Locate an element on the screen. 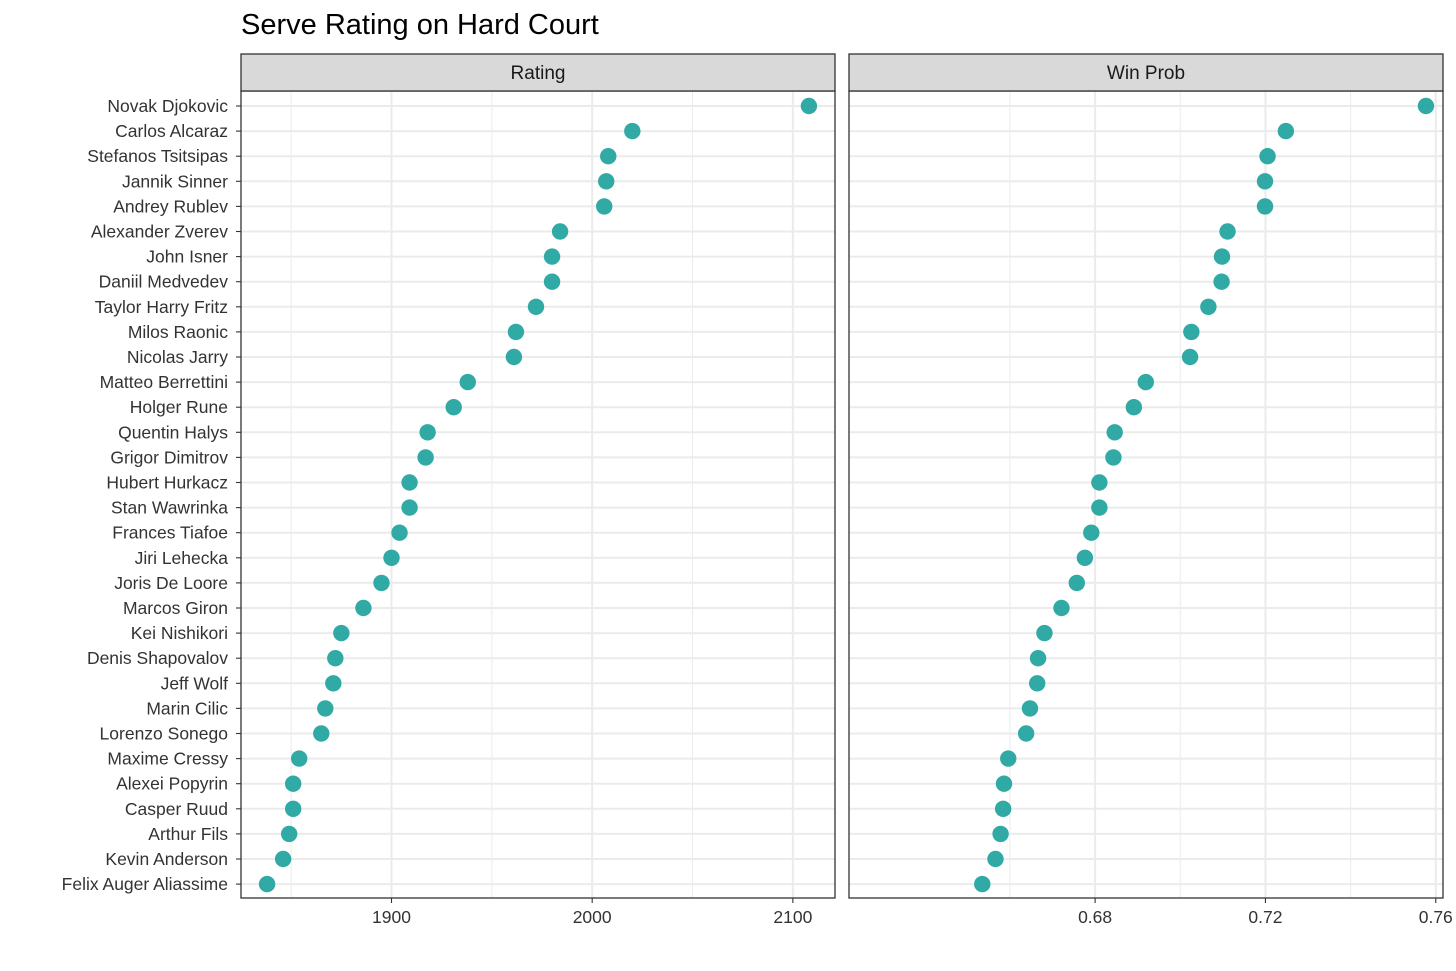  x-tick-label: 2000 is located at coordinates (592, 917).